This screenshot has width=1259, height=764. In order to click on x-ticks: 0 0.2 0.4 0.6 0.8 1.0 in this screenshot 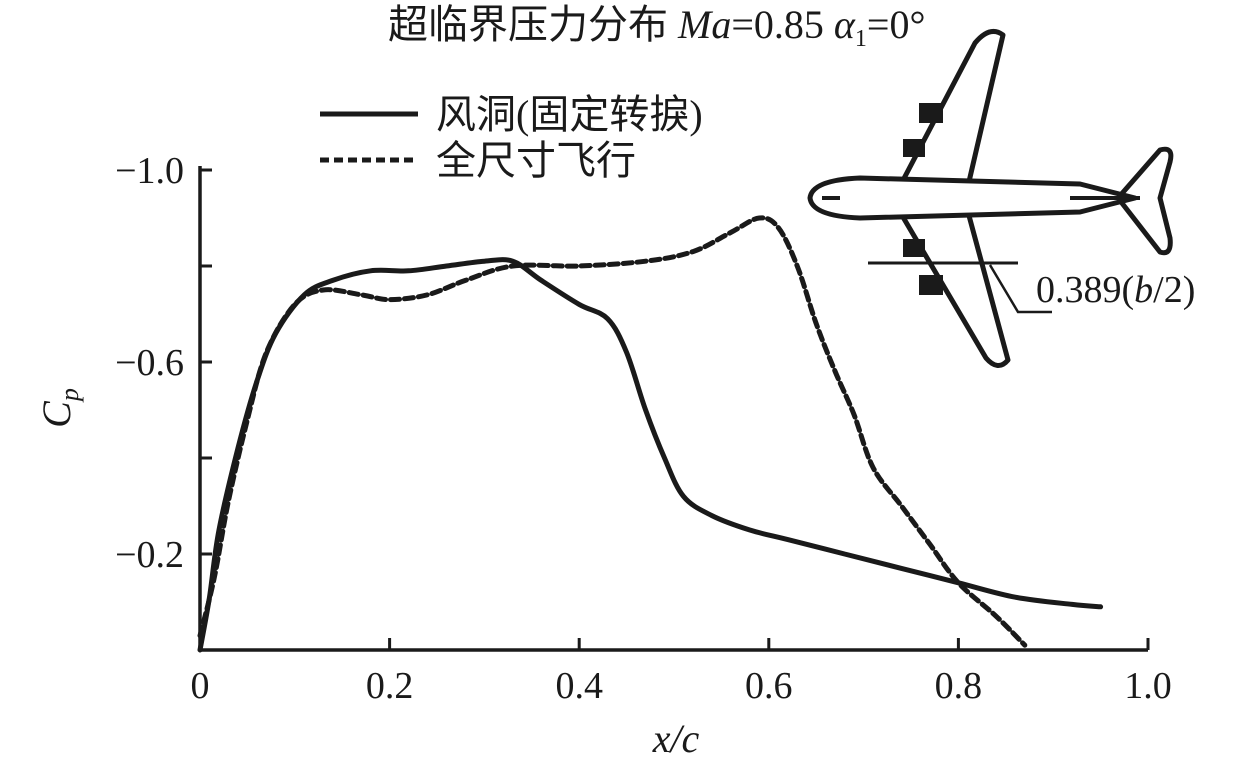, I will do `click(681, 672)`.